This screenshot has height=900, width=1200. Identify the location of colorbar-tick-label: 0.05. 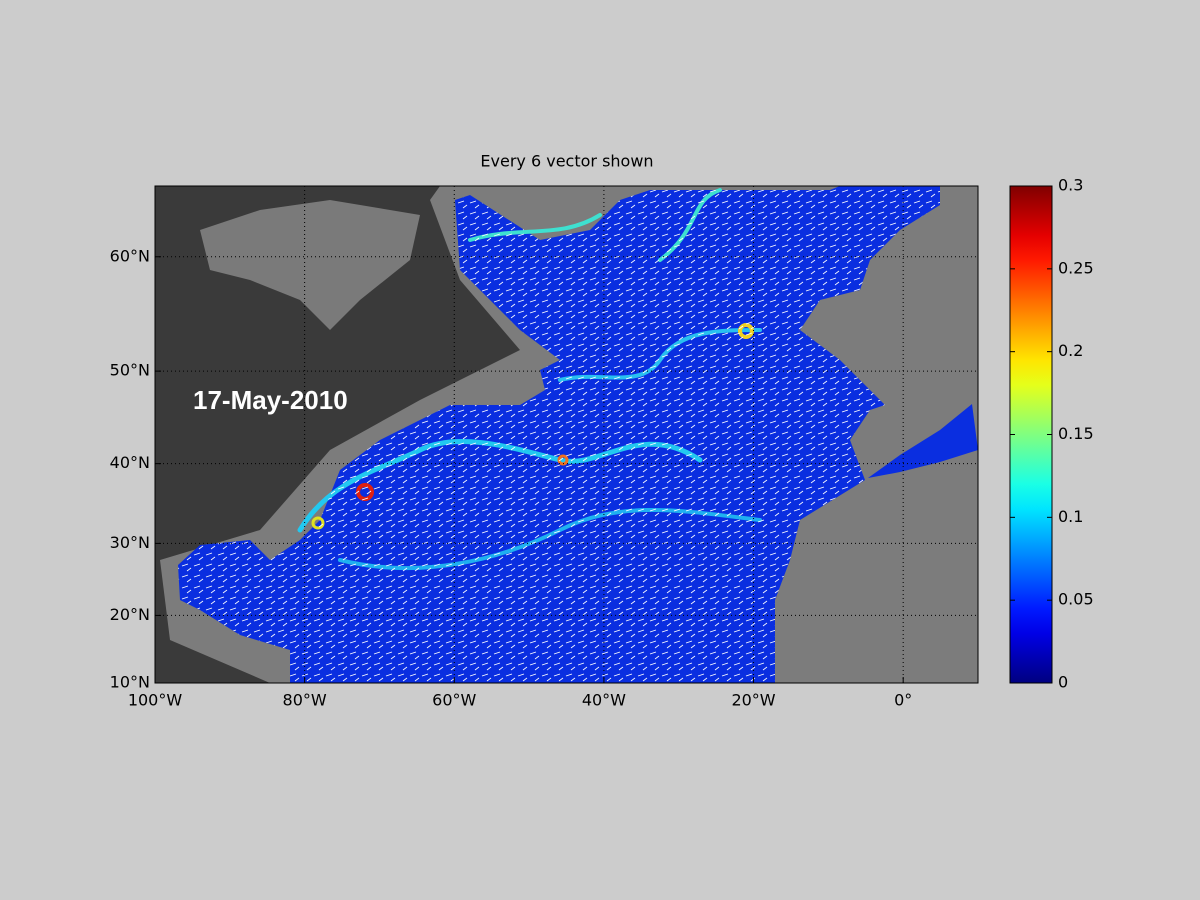
(1076, 599).